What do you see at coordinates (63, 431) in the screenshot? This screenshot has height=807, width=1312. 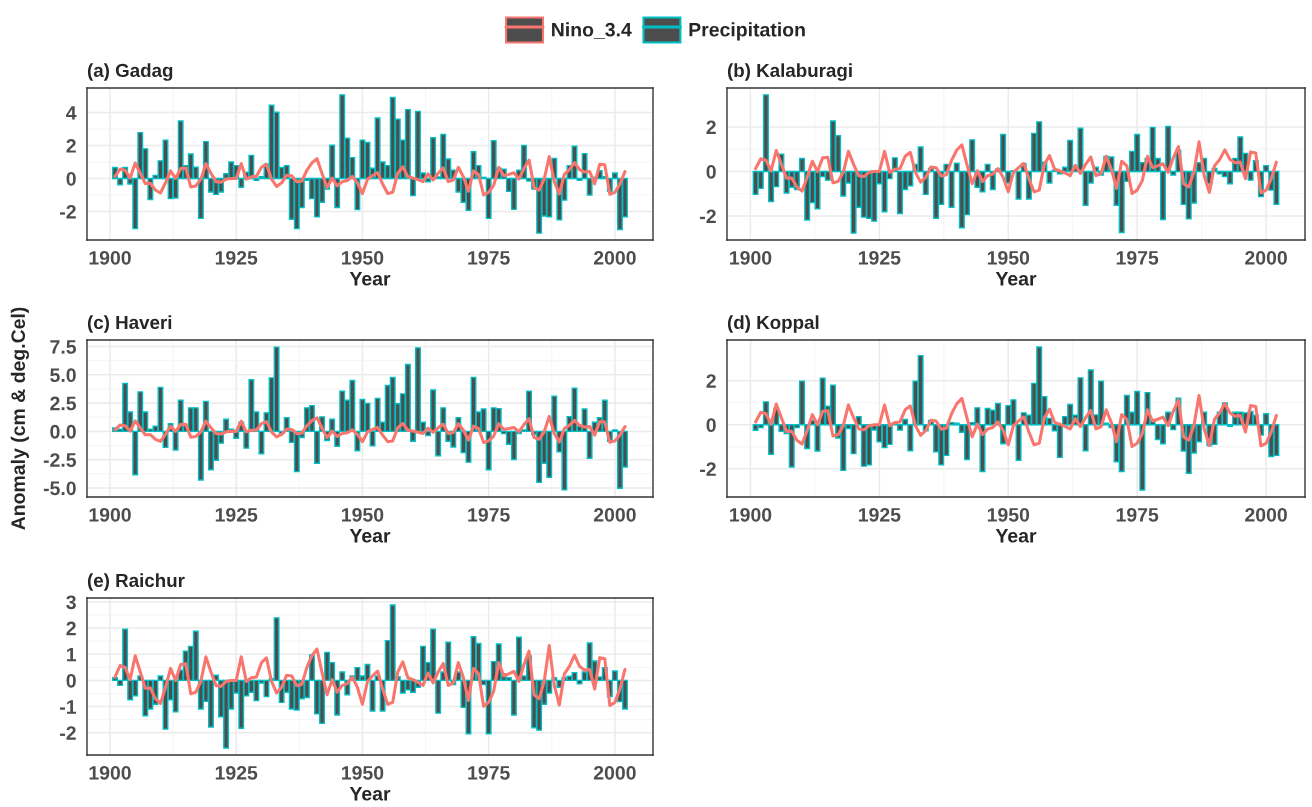 I see `y-tick-label: 0.0` at bounding box center [63, 431].